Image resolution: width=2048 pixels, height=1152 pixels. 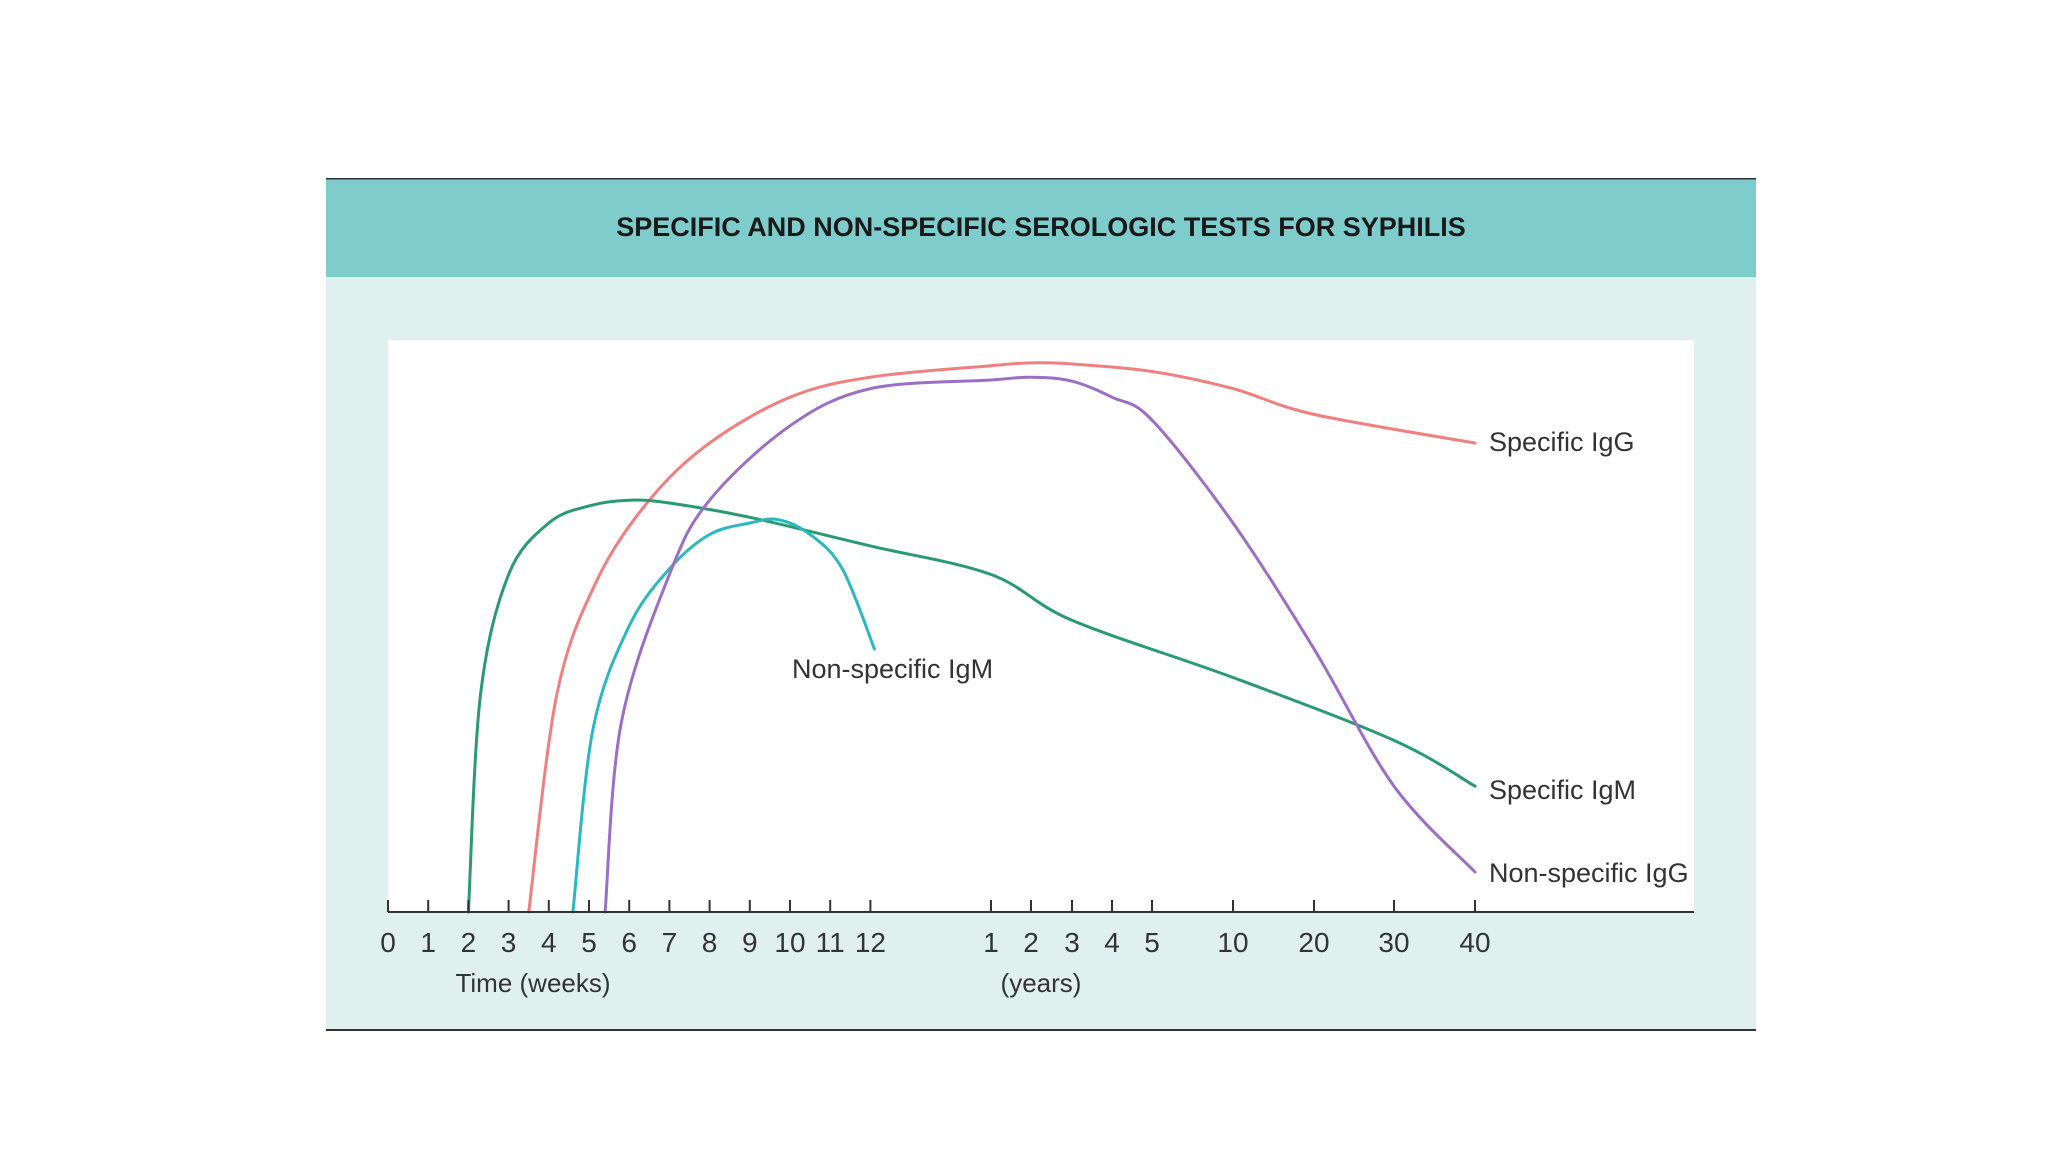 What do you see at coordinates (428, 942) in the screenshot?
I see `x-tick-label-week-1: 1` at bounding box center [428, 942].